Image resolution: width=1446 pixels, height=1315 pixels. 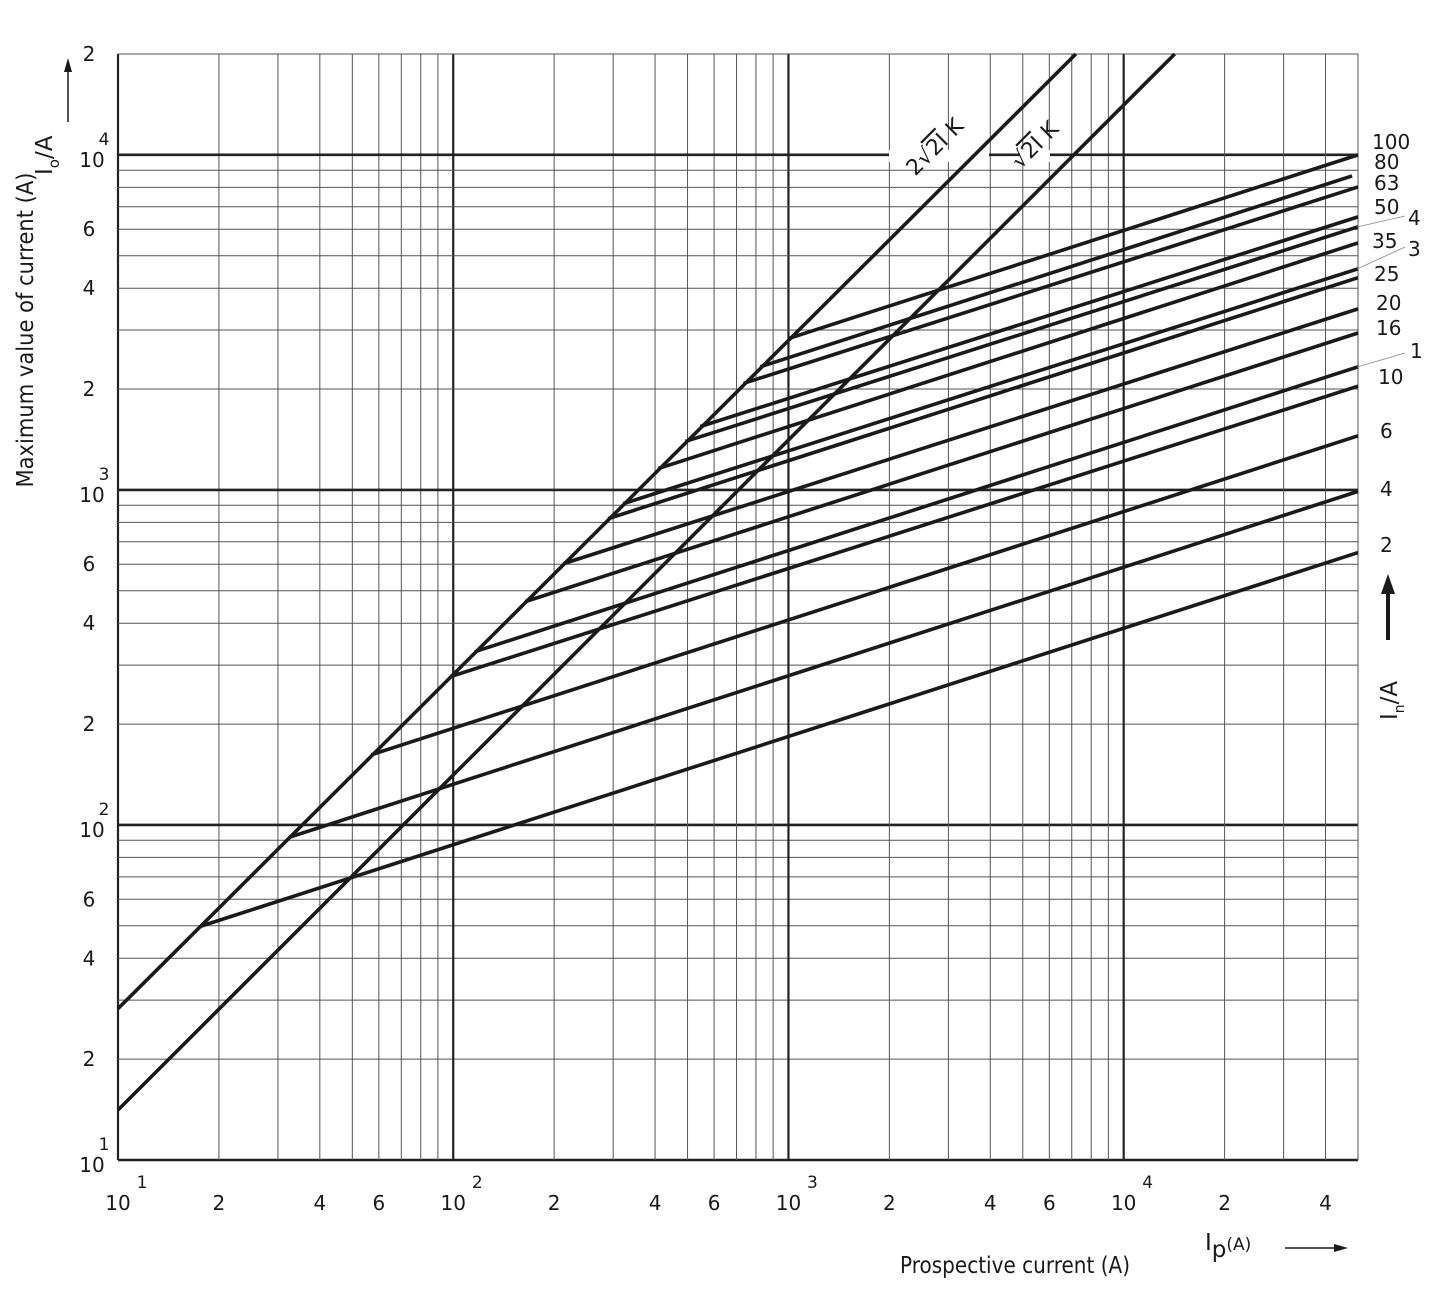 I want to click on y-axis-title: Maximum value of current (A), so click(x=26, y=330).